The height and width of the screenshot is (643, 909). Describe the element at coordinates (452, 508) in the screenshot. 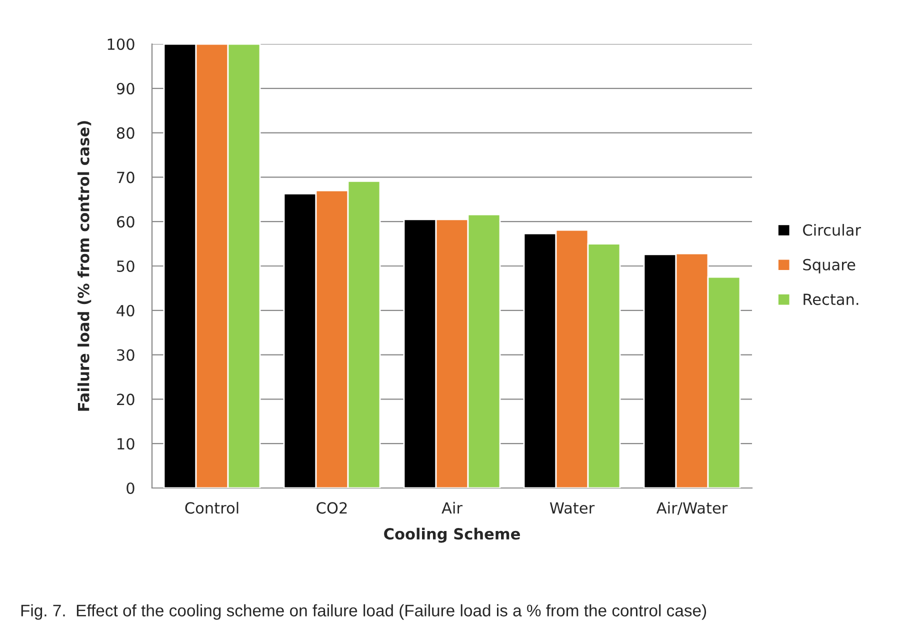

I see `x-tick-label: Air` at that location.